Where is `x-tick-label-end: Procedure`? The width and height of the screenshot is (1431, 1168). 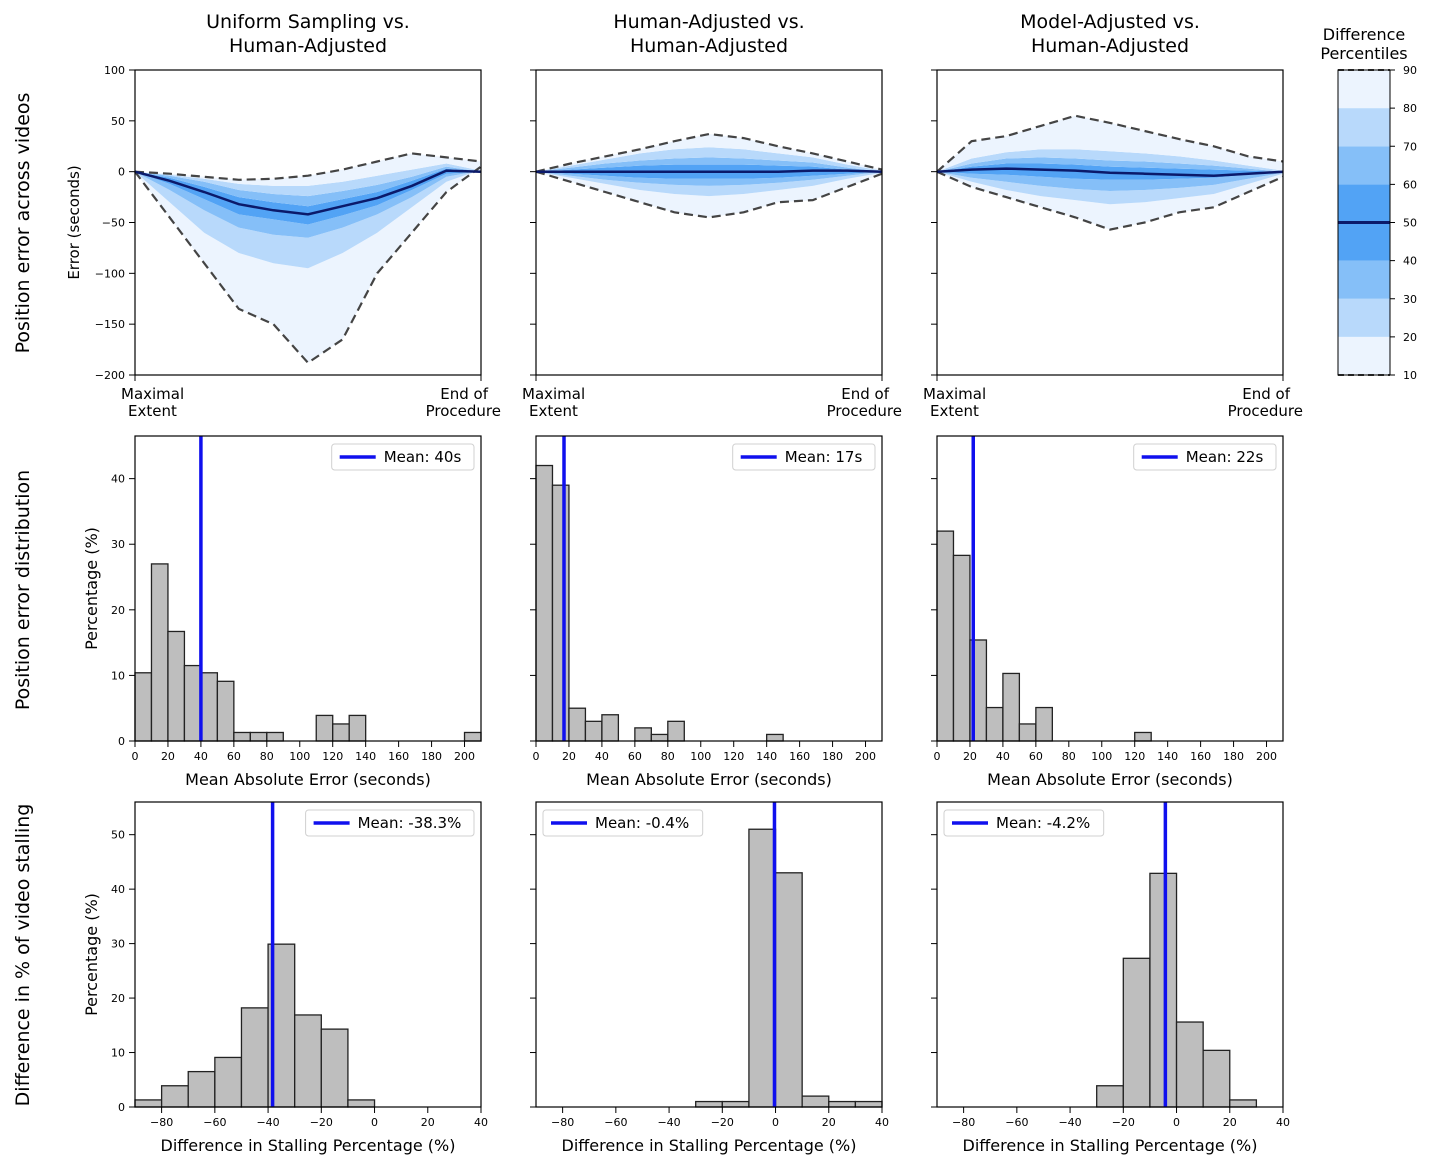 x-tick-label-end: Procedure is located at coordinates (864, 411).